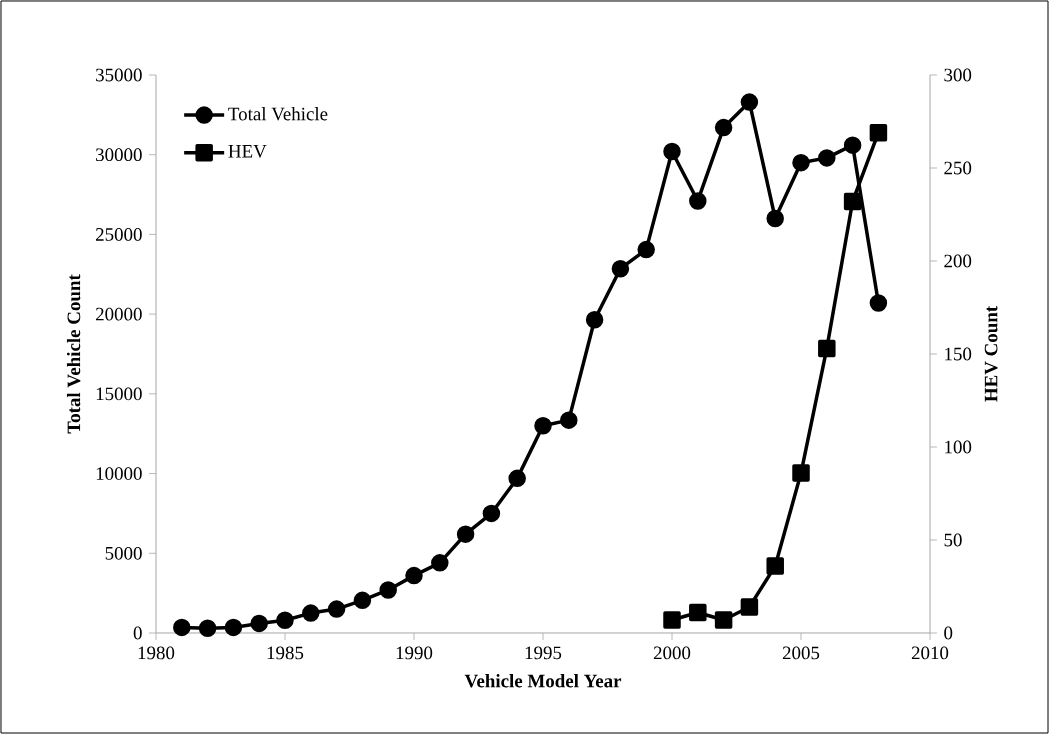 This screenshot has width=1049, height=734. I want to click on y2-tick-label: 150, so click(958, 354).